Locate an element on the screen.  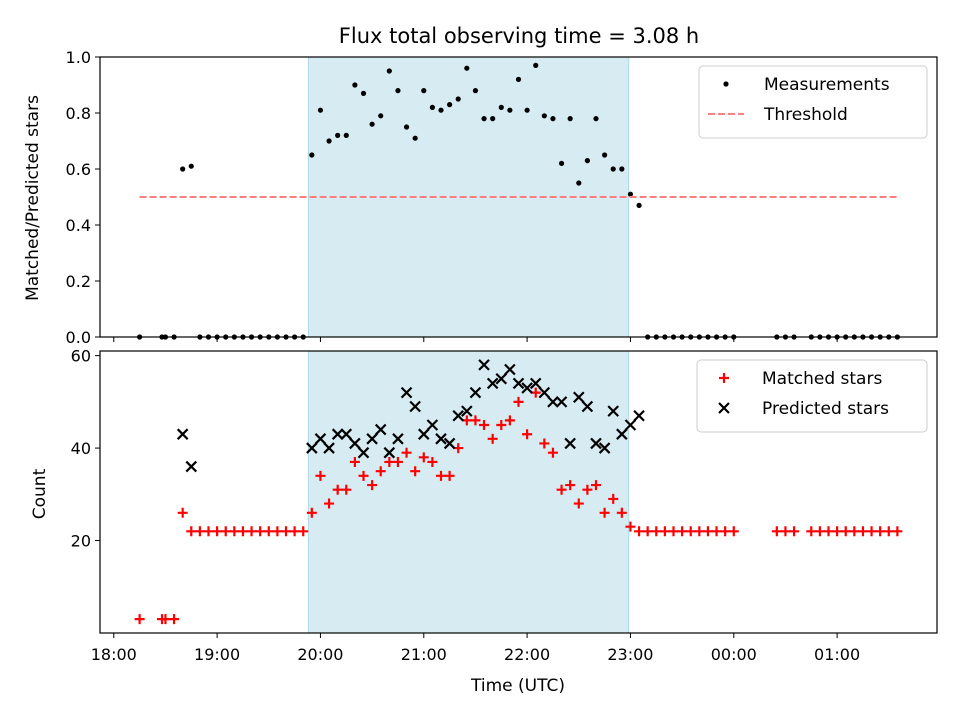
x-tick-label: 23:00 is located at coordinates (630, 654).